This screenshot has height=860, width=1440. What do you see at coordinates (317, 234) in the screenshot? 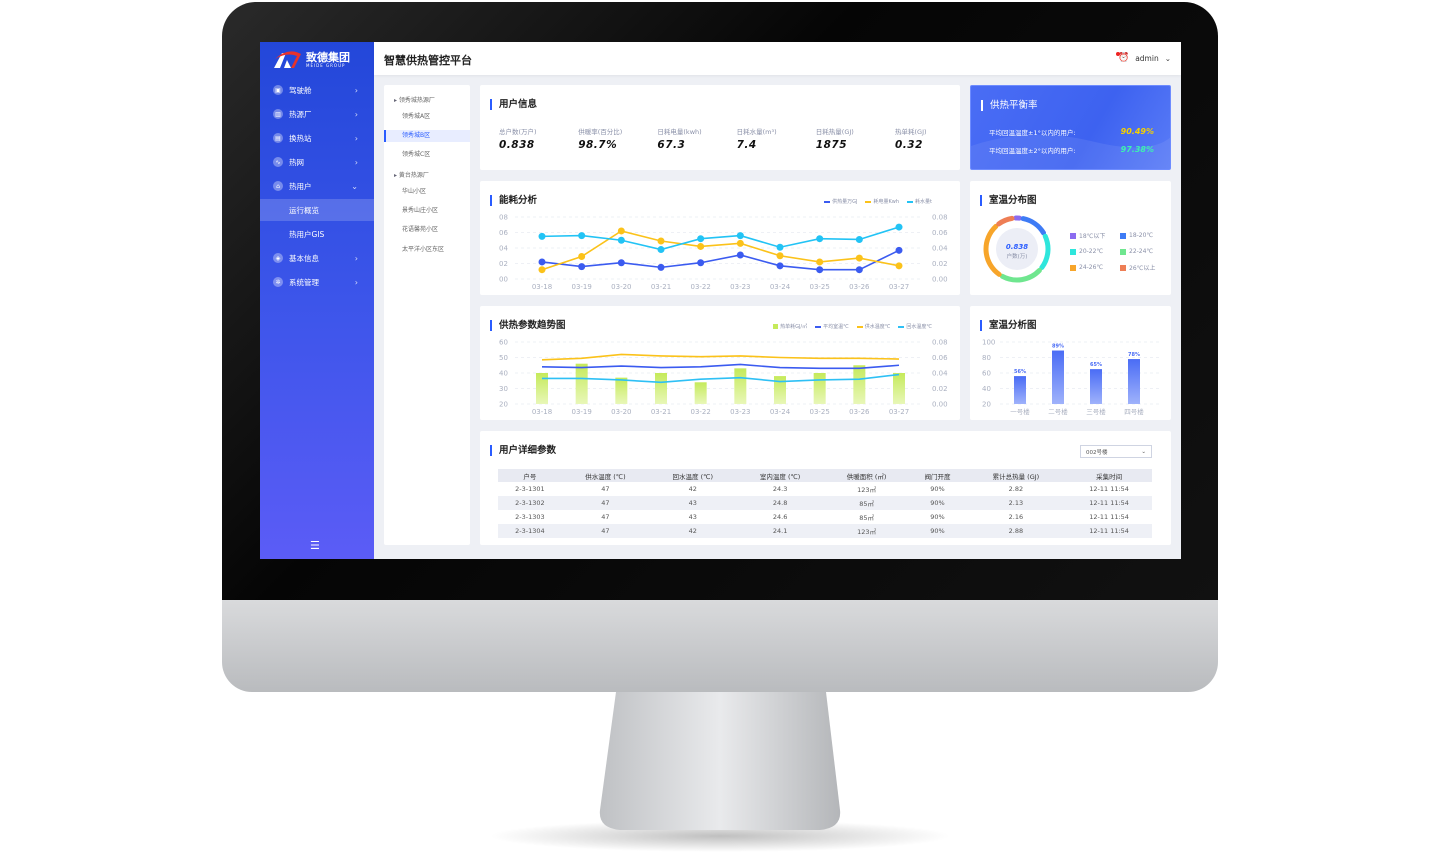
I see `sidebar-item-6: 热用户GIS` at bounding box center [317, 234].